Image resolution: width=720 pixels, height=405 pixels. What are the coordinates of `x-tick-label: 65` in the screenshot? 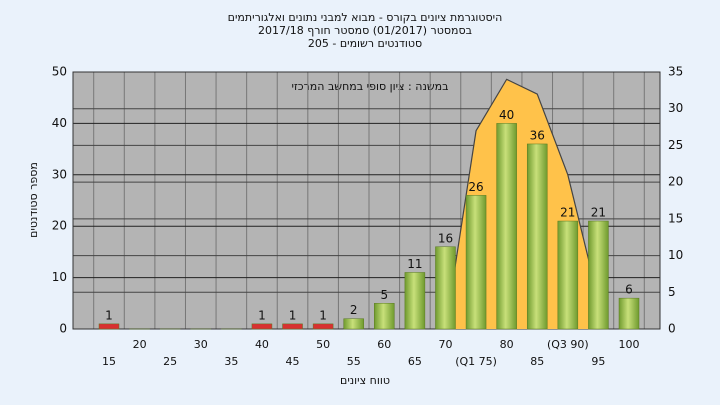 It's located at (415, 361).